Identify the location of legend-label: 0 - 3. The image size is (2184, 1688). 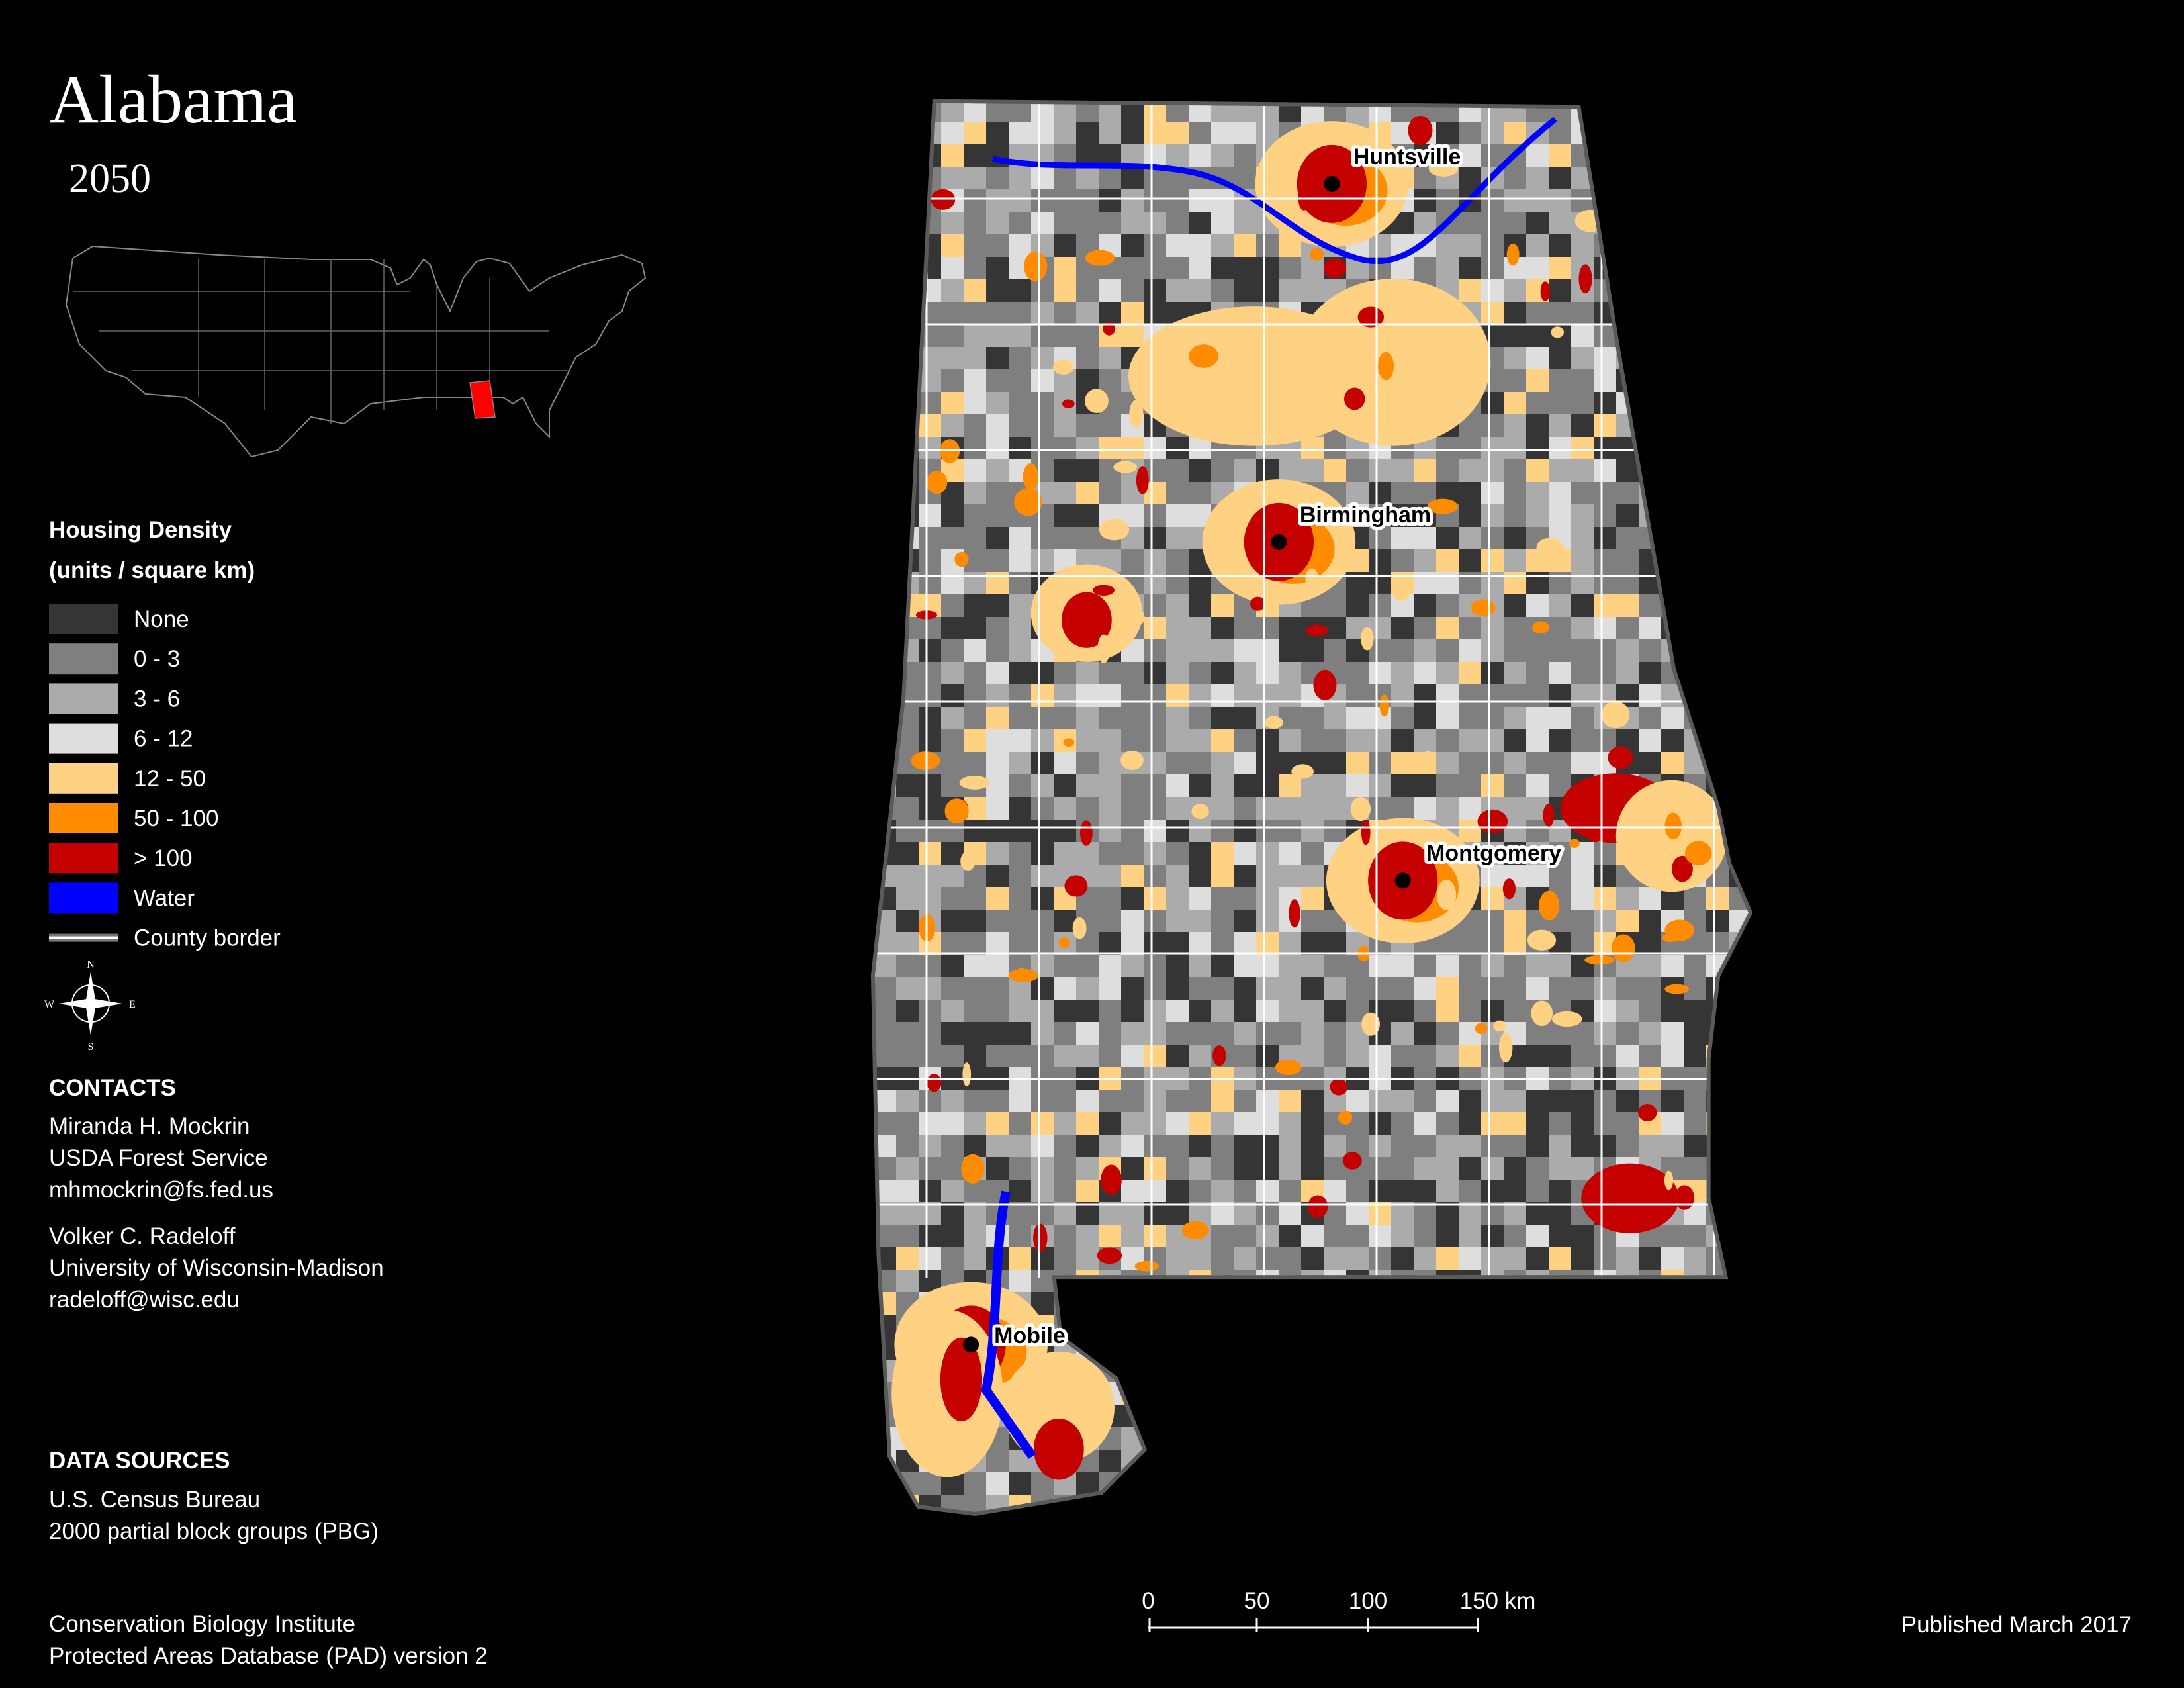
(157, 659).